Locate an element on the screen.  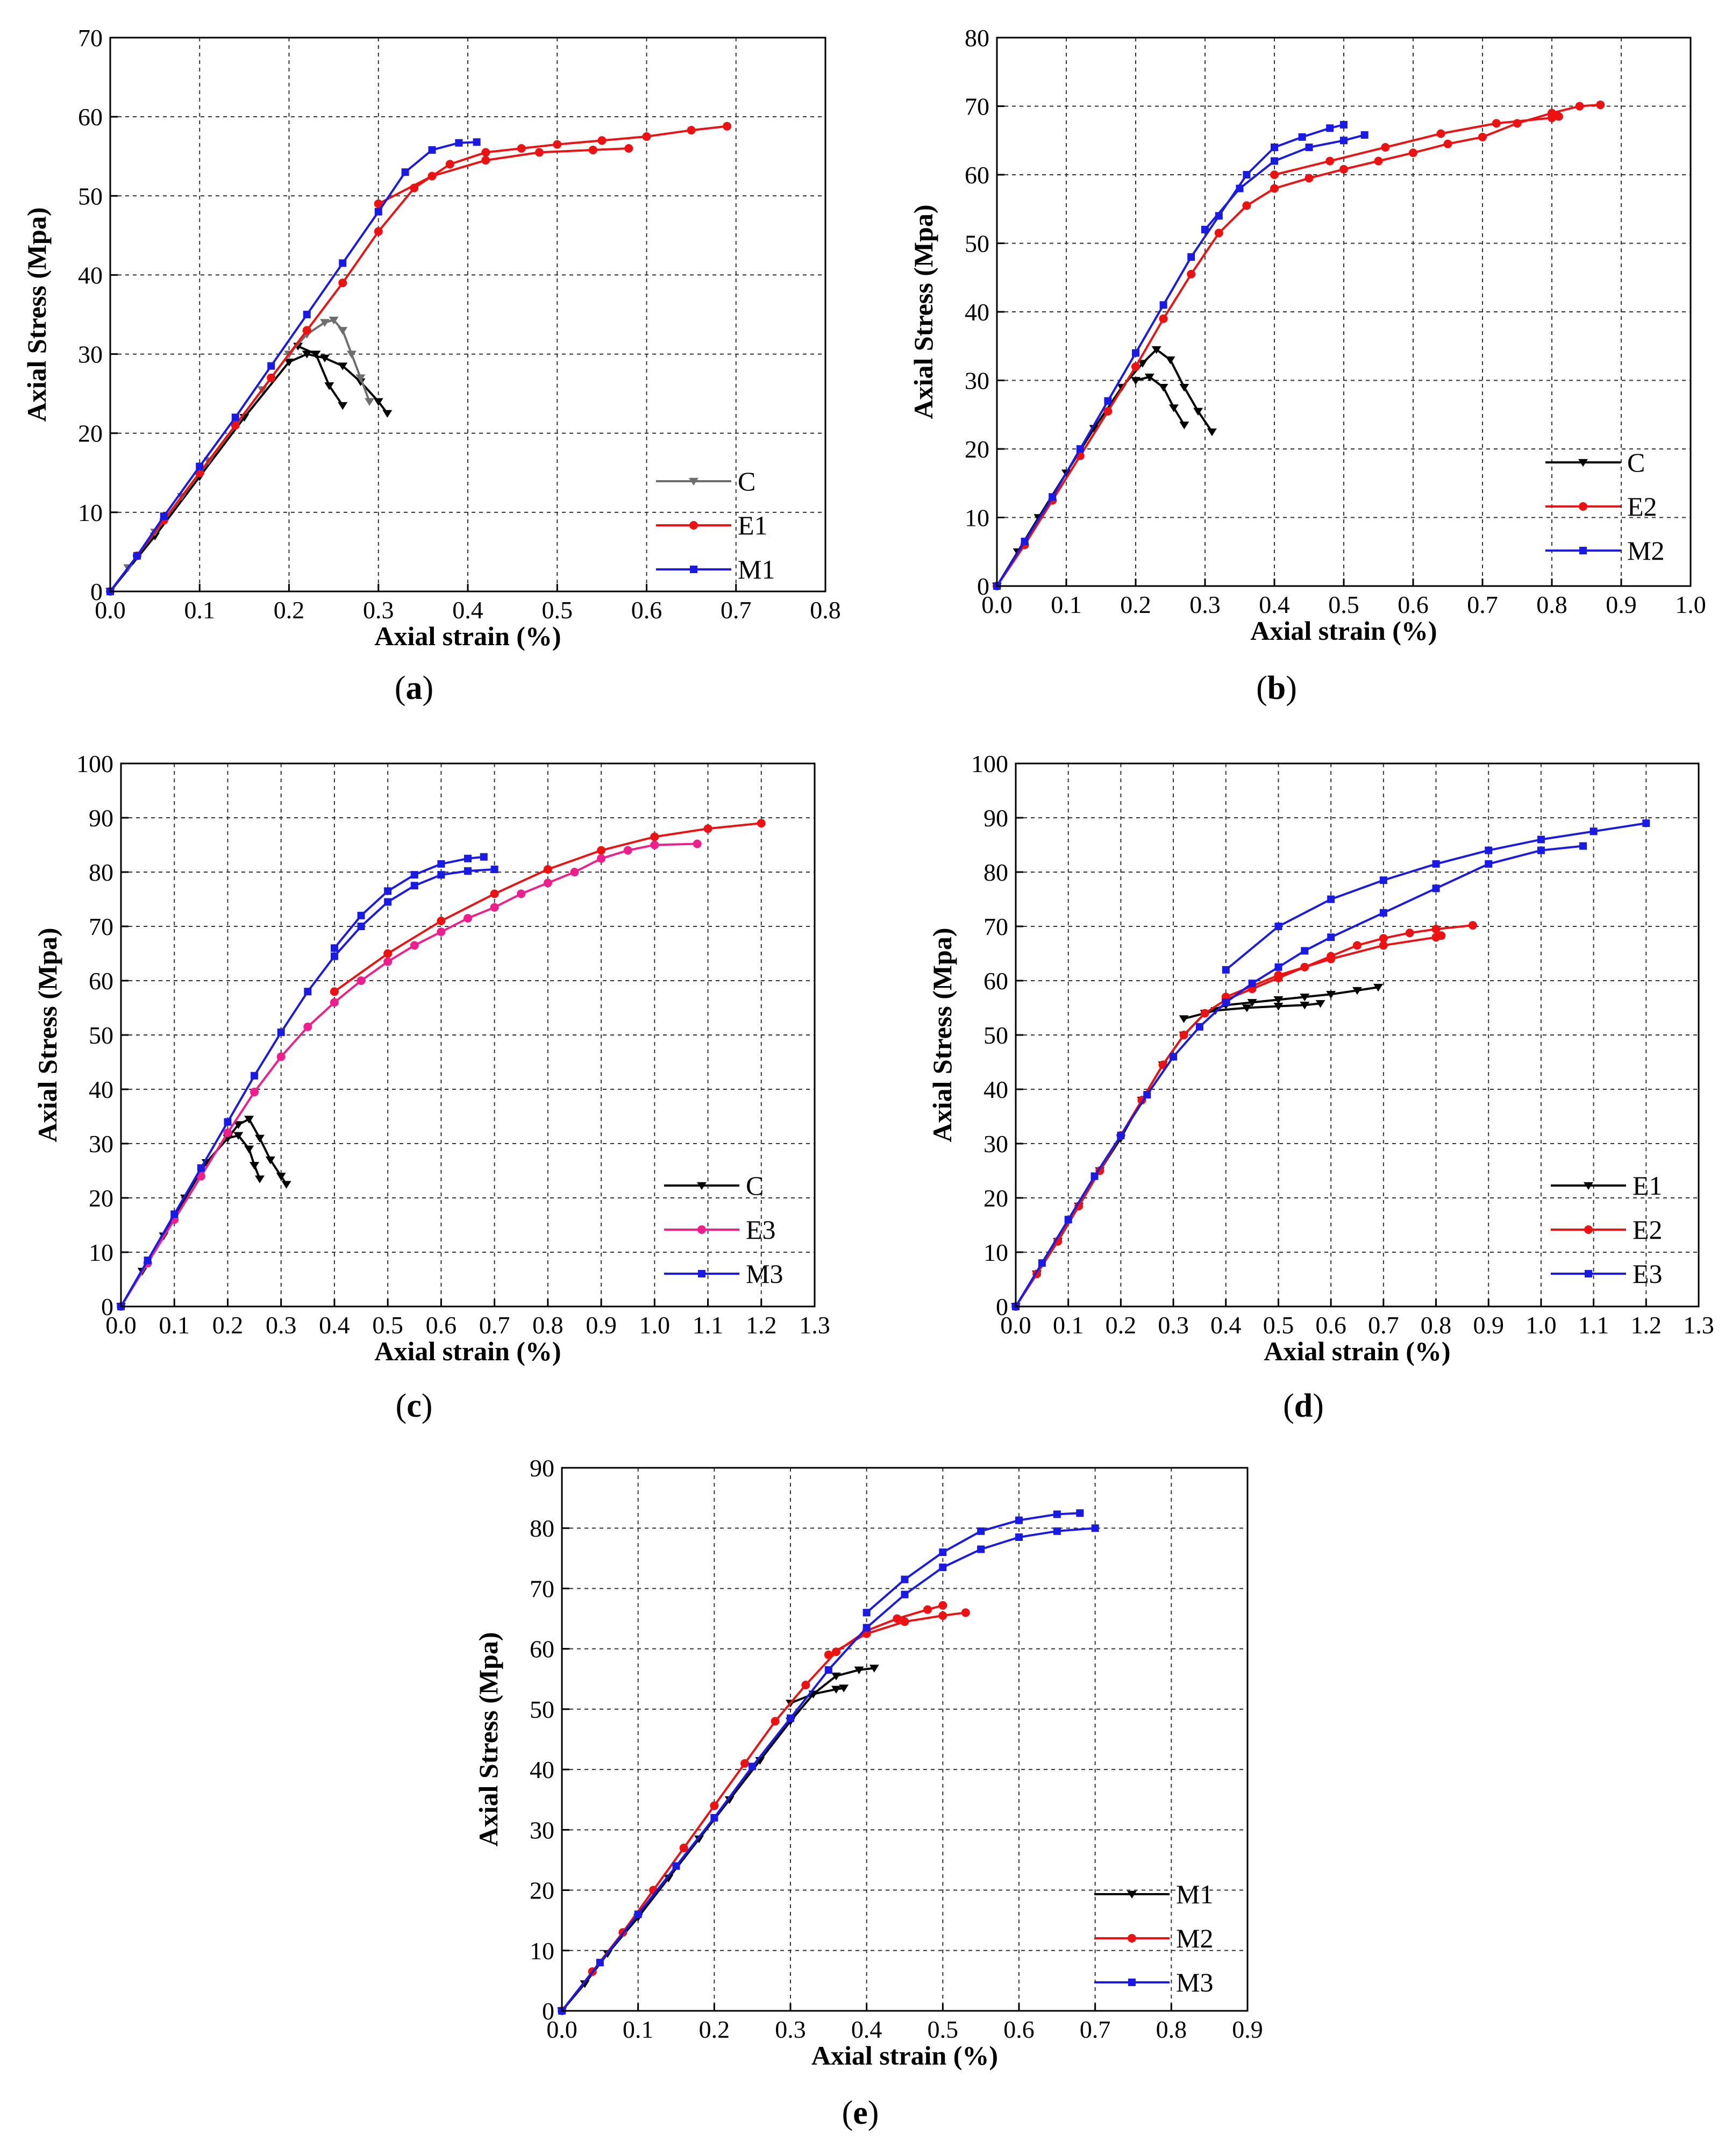
series-m2-line is located at coordinates (1170, 355).